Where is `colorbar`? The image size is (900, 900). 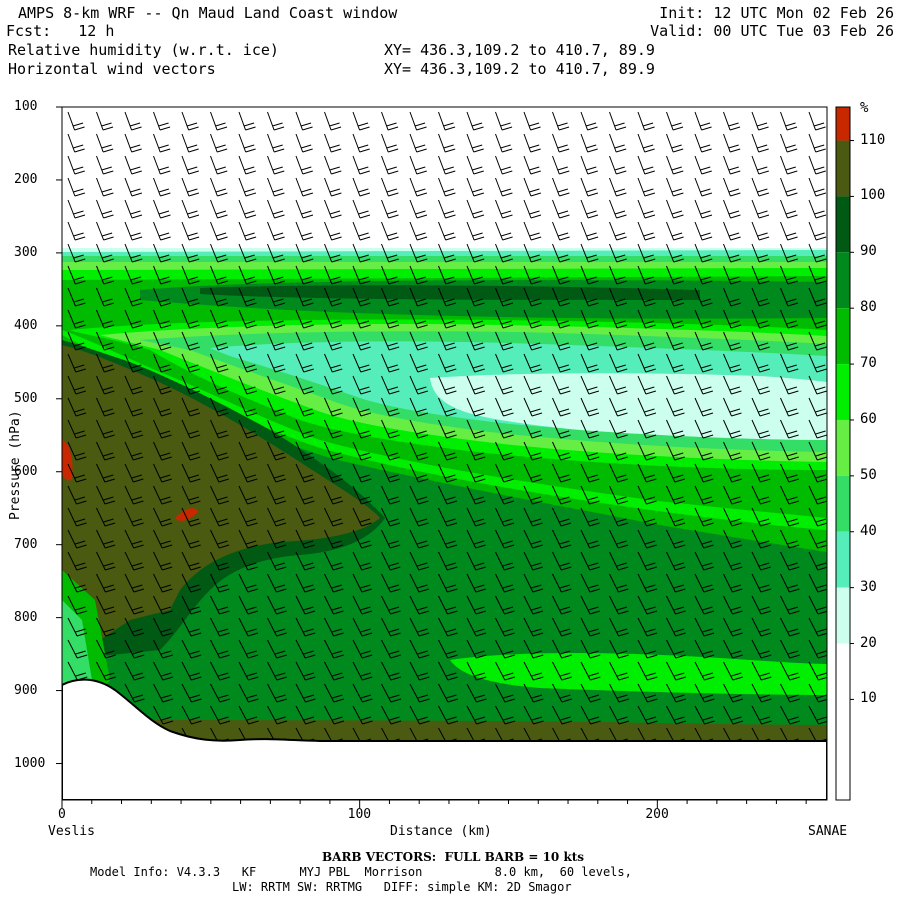
colorbar is located at coordinates (844, 459).